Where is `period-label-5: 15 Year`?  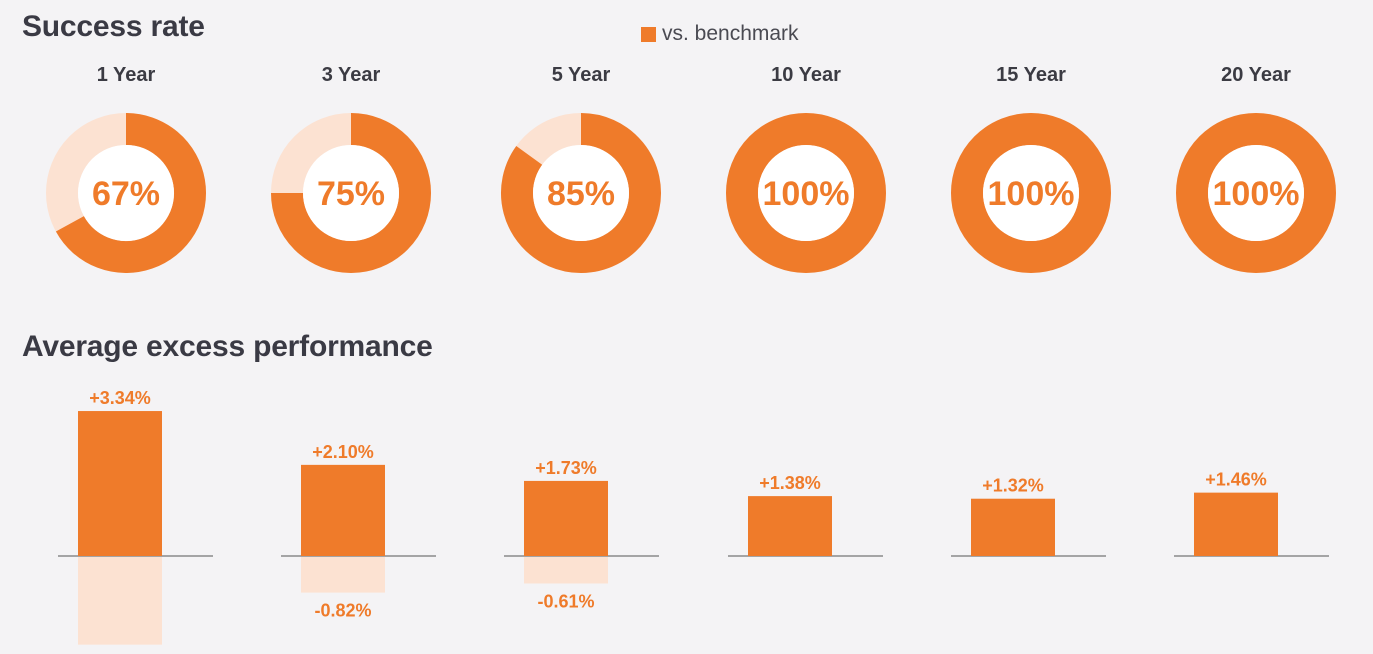 period-label-5: 15 Year is located at coordinates (1031, 75).